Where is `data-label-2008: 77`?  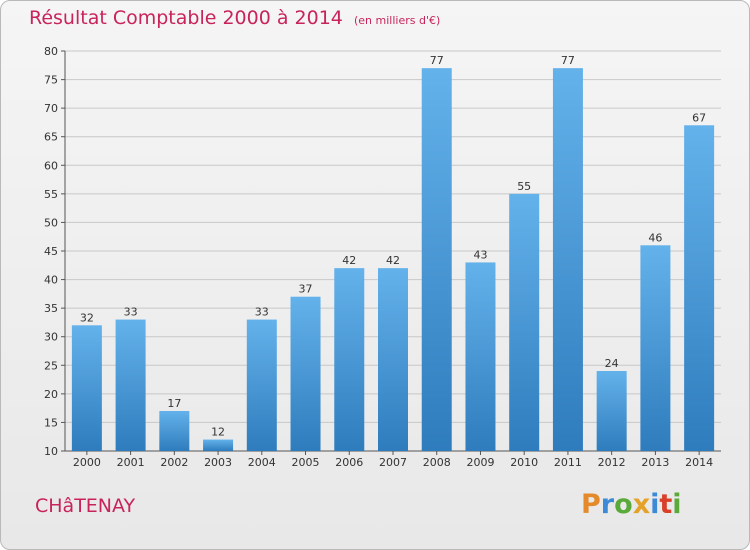
data-label-2008: 77 is located at coordinates (437, 60).